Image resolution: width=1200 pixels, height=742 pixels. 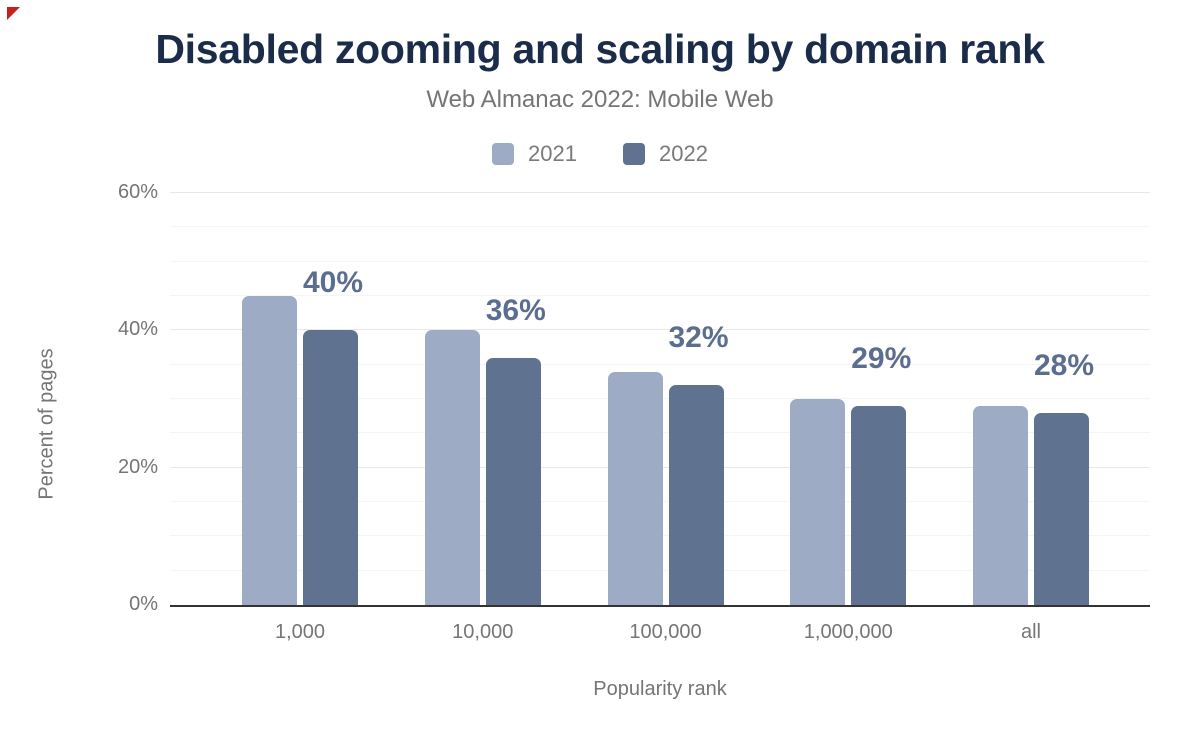 I want to click on legend-item-2021: 2021, so click(x=534, y=154).